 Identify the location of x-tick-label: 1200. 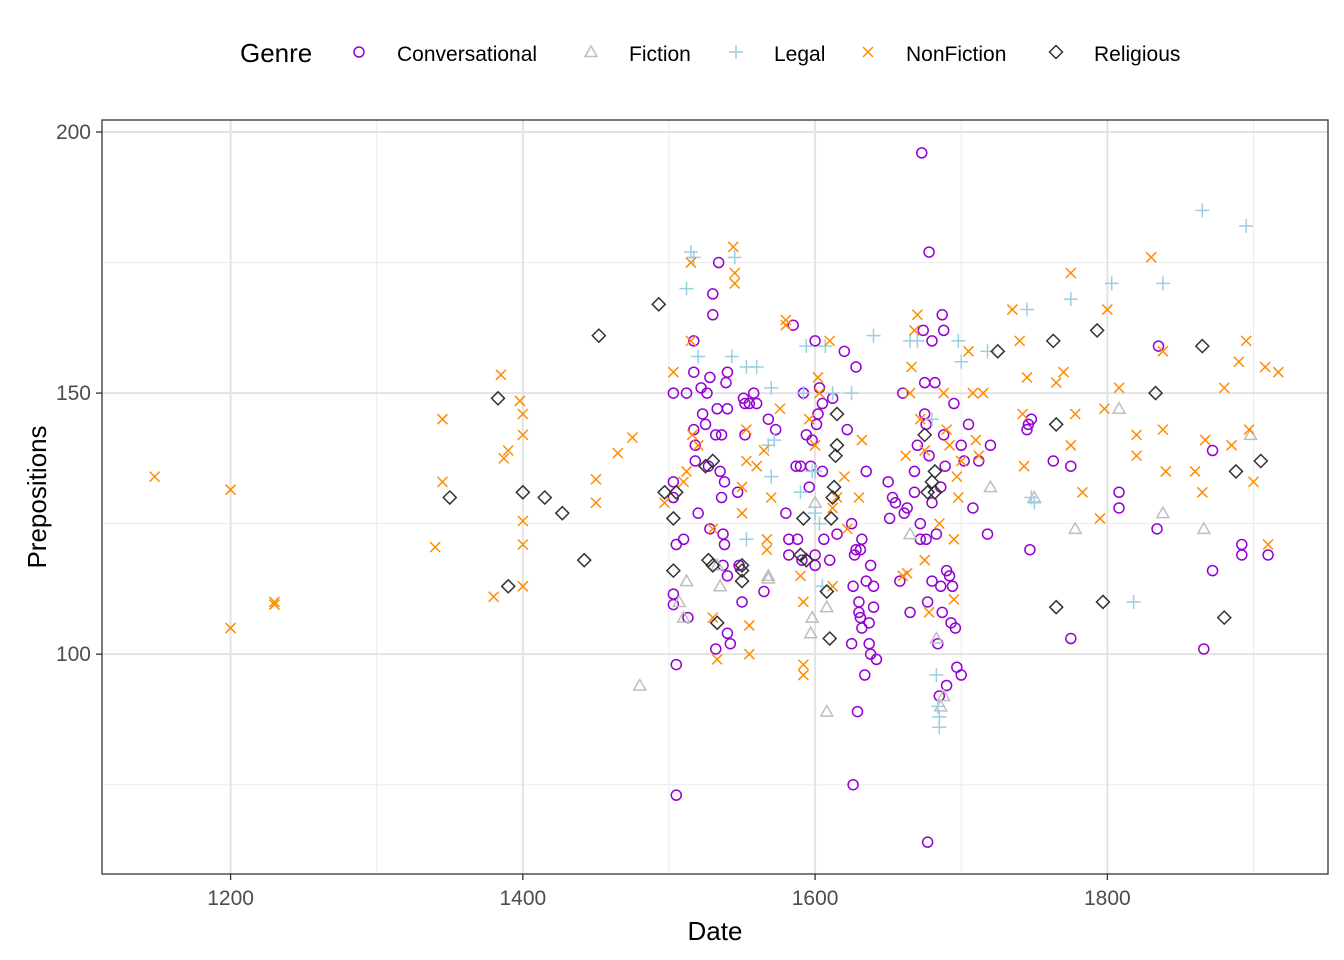
(230, 898).